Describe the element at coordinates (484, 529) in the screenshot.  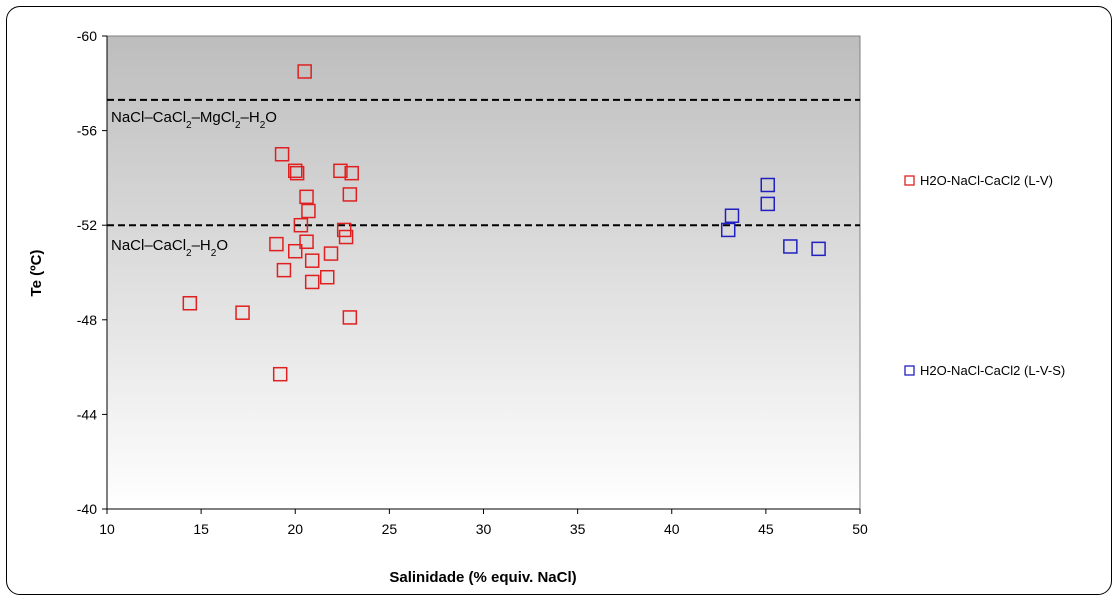
I see `x-tick-label: 30` at that location.